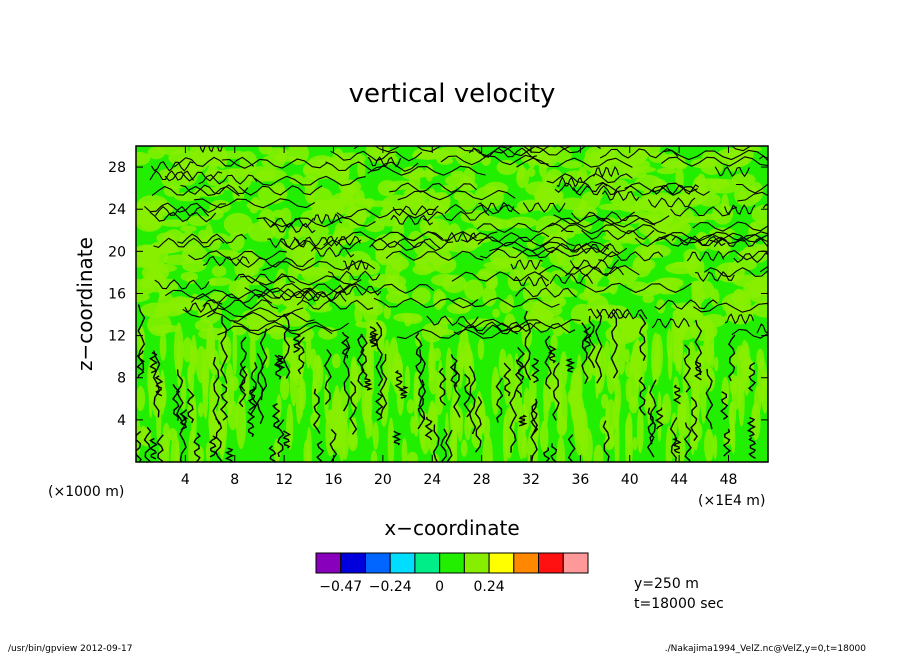 The height and width of the screenshot is (658, 904). I want to click on info-y-position: y=250 m, so click(666, 584).